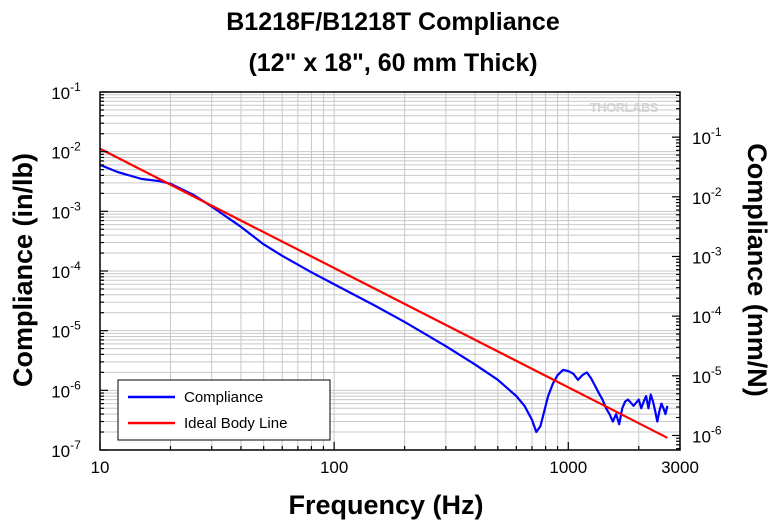  I want to click on x-tick-label: 100, so click(334, 467).